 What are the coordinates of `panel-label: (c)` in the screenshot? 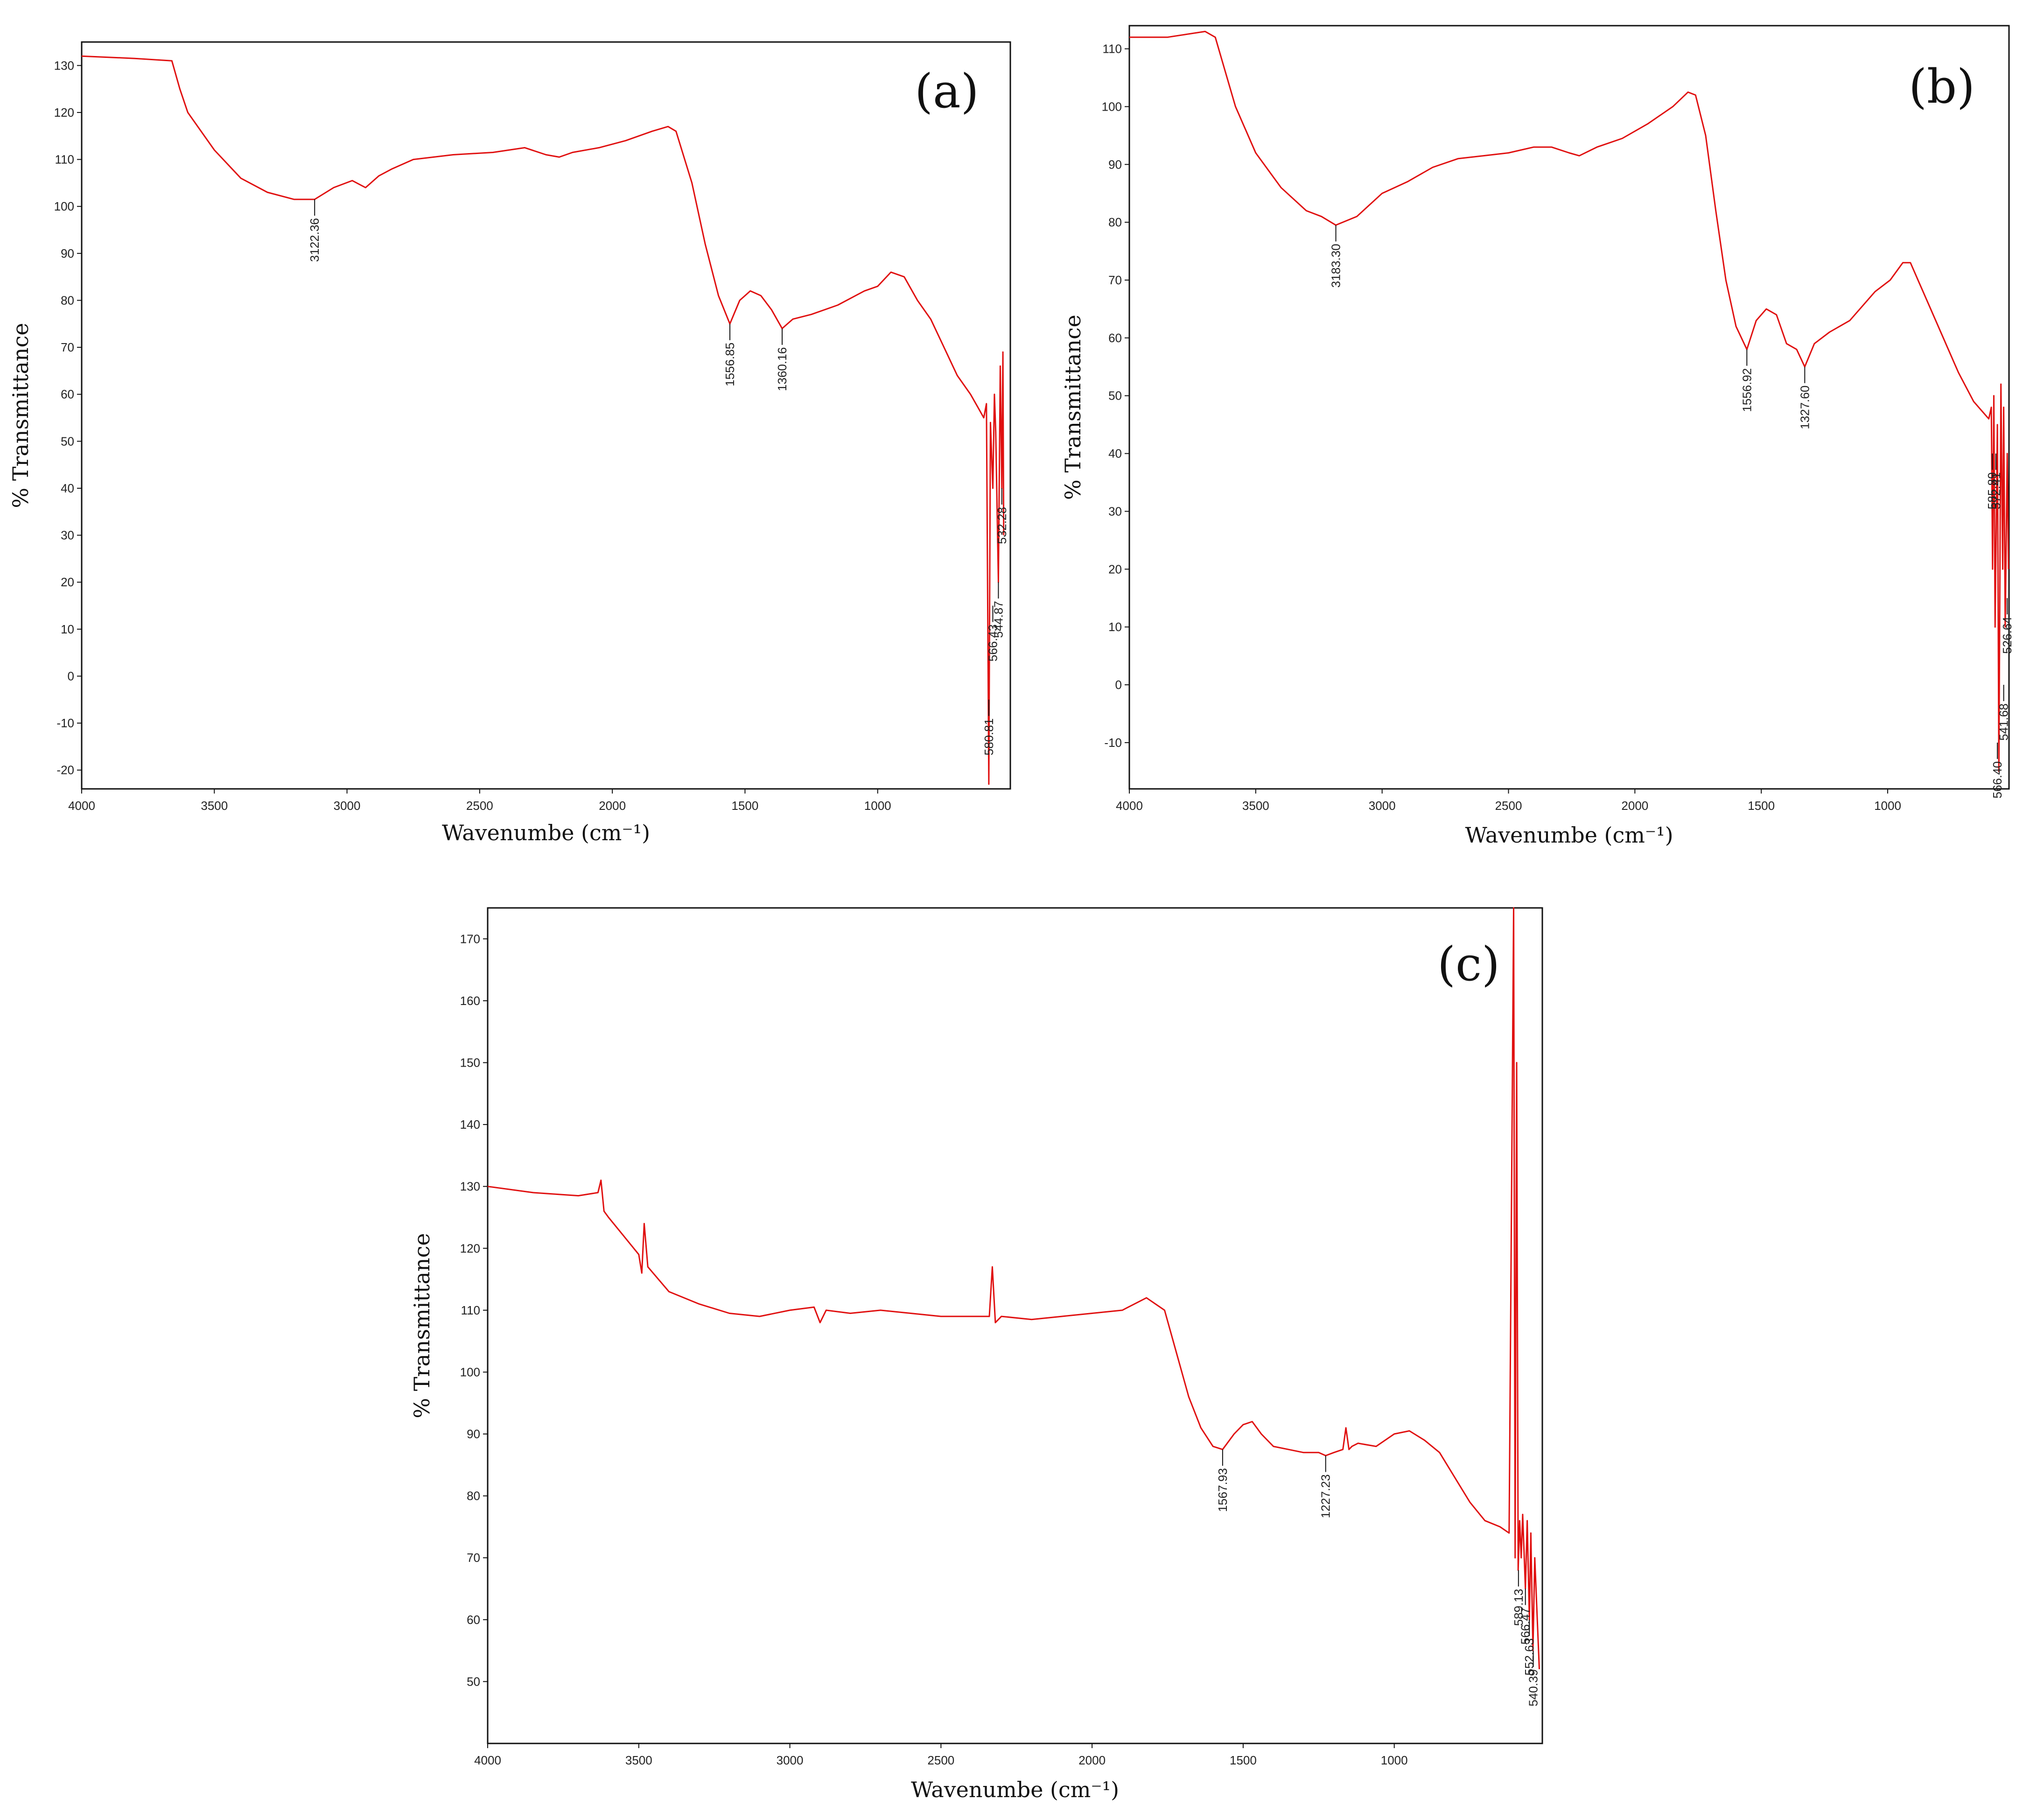 It's located at (1468, 964).